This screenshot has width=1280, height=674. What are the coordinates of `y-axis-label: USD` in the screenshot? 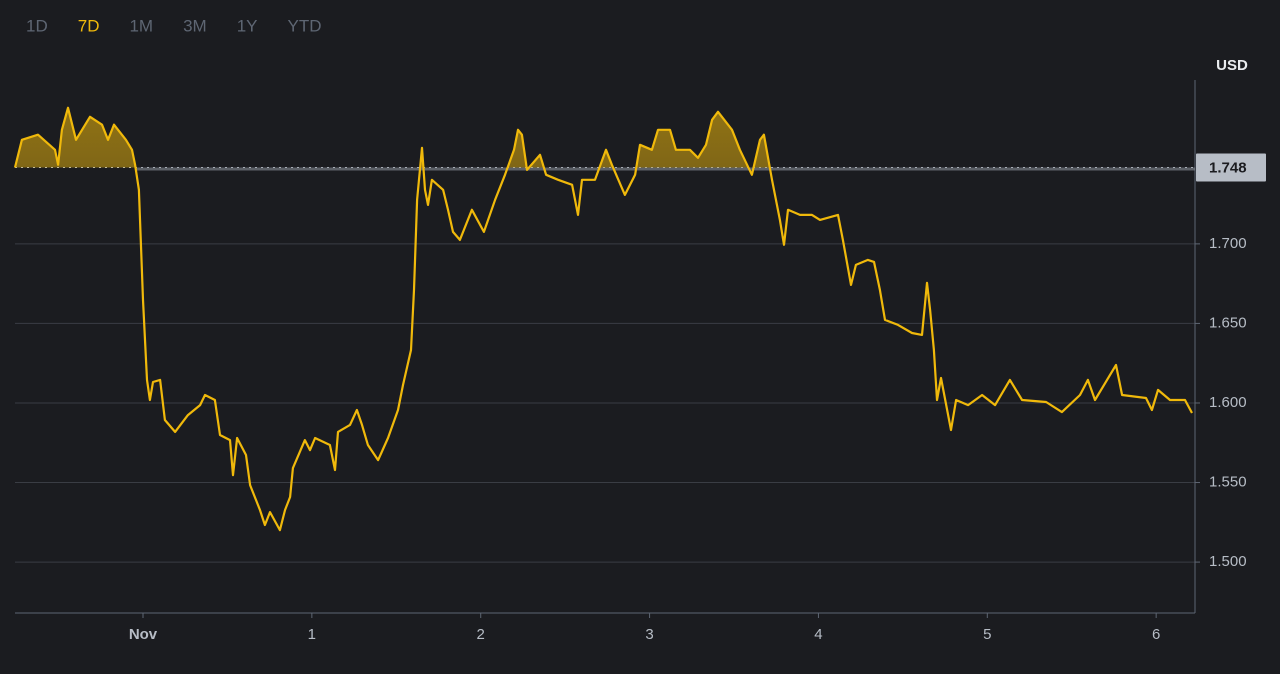 It's located at (1232, 65).